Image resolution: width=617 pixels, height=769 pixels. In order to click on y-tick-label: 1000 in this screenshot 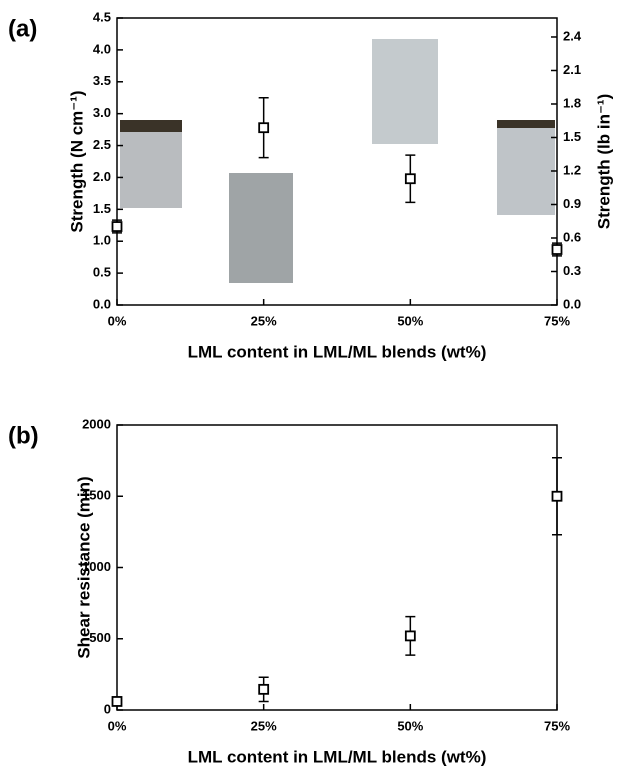, I will do `click(96, 566)`.